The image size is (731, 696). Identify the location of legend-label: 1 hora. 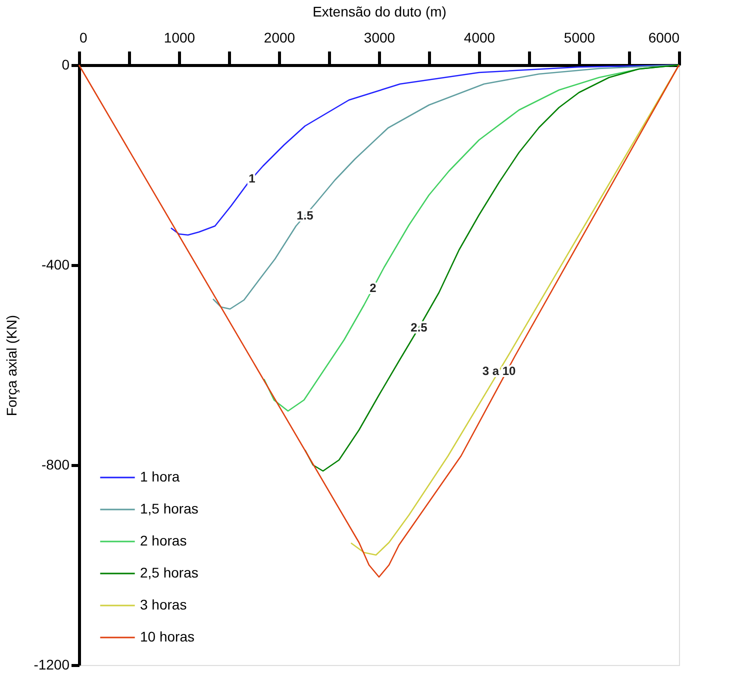
(160, 476).